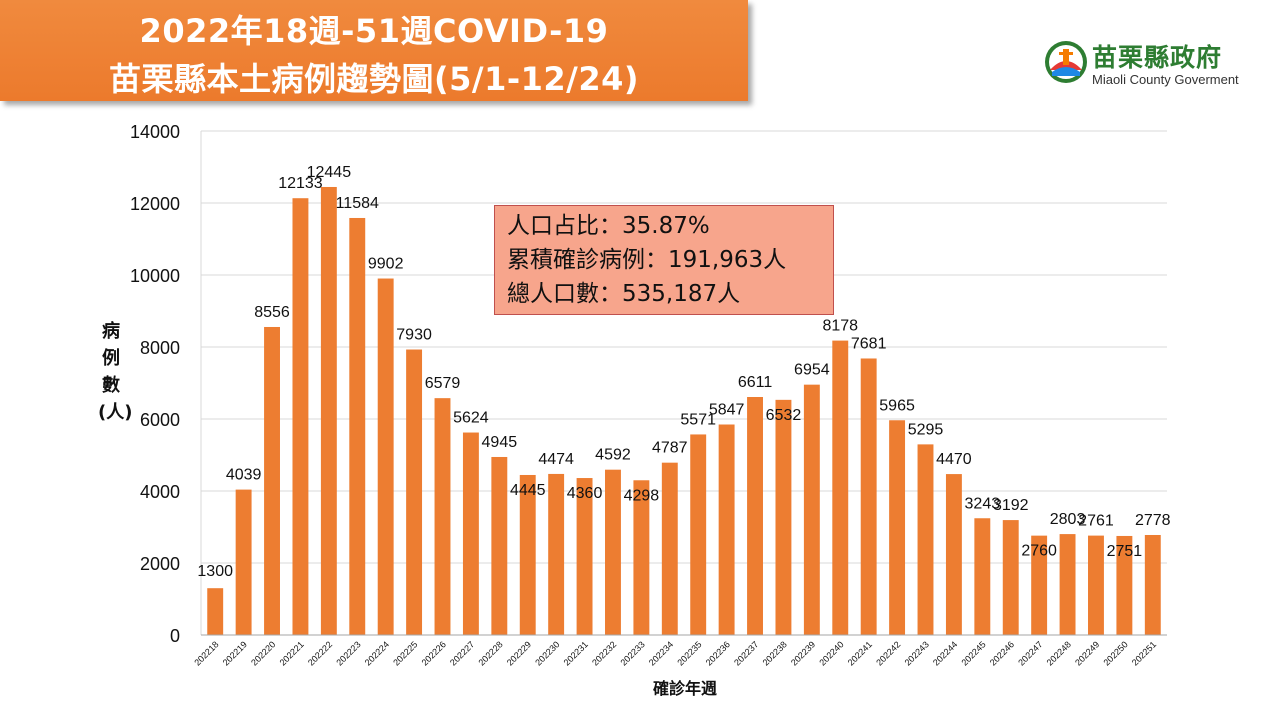 Image resolution: width=1280 pixels, height=720 pixels. I want to click on value-label-202224: 9902, so click(386, 264).